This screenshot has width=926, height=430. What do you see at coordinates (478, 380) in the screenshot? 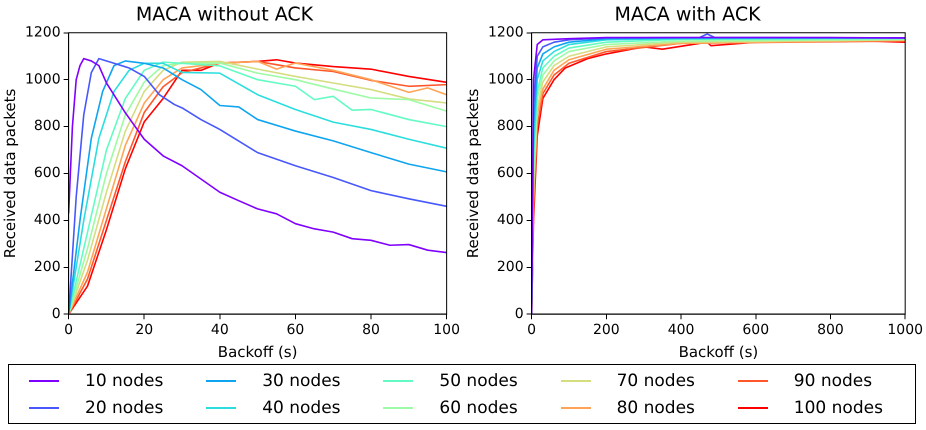
I see `legend-label: 50 nodes` at bounding box center [478, 380].